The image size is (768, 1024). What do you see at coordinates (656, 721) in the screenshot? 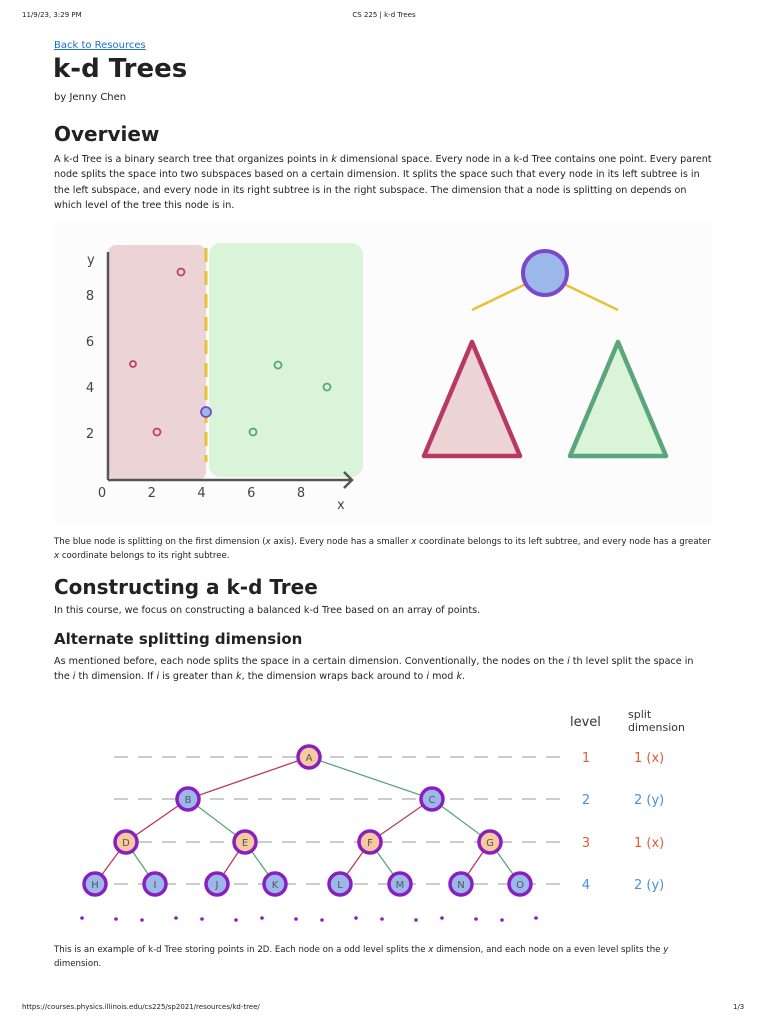
I see `split-header: split dimension` at bounding box center [656, 721].